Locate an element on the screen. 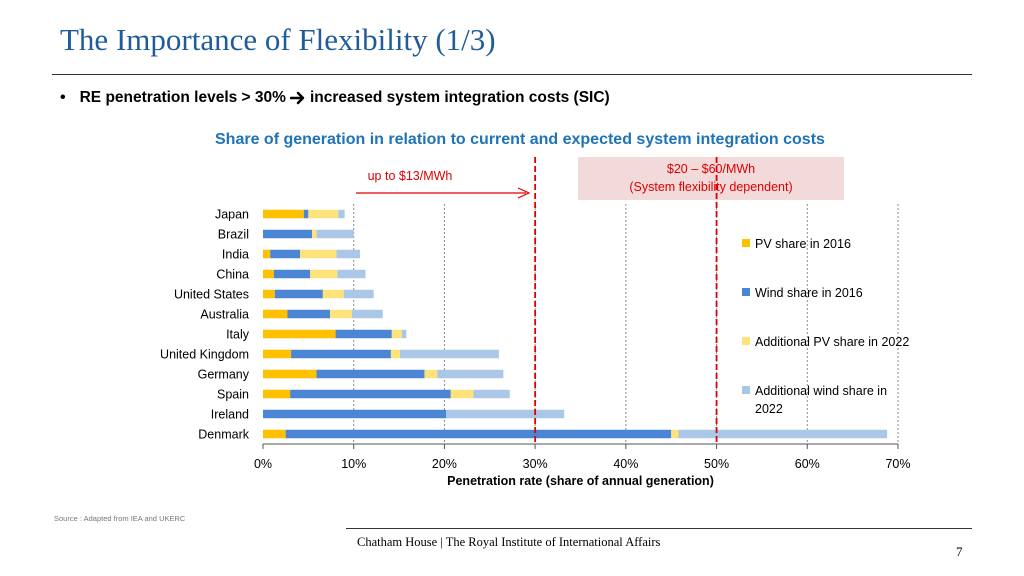  category-label: India is located at coordinates (235, 255).